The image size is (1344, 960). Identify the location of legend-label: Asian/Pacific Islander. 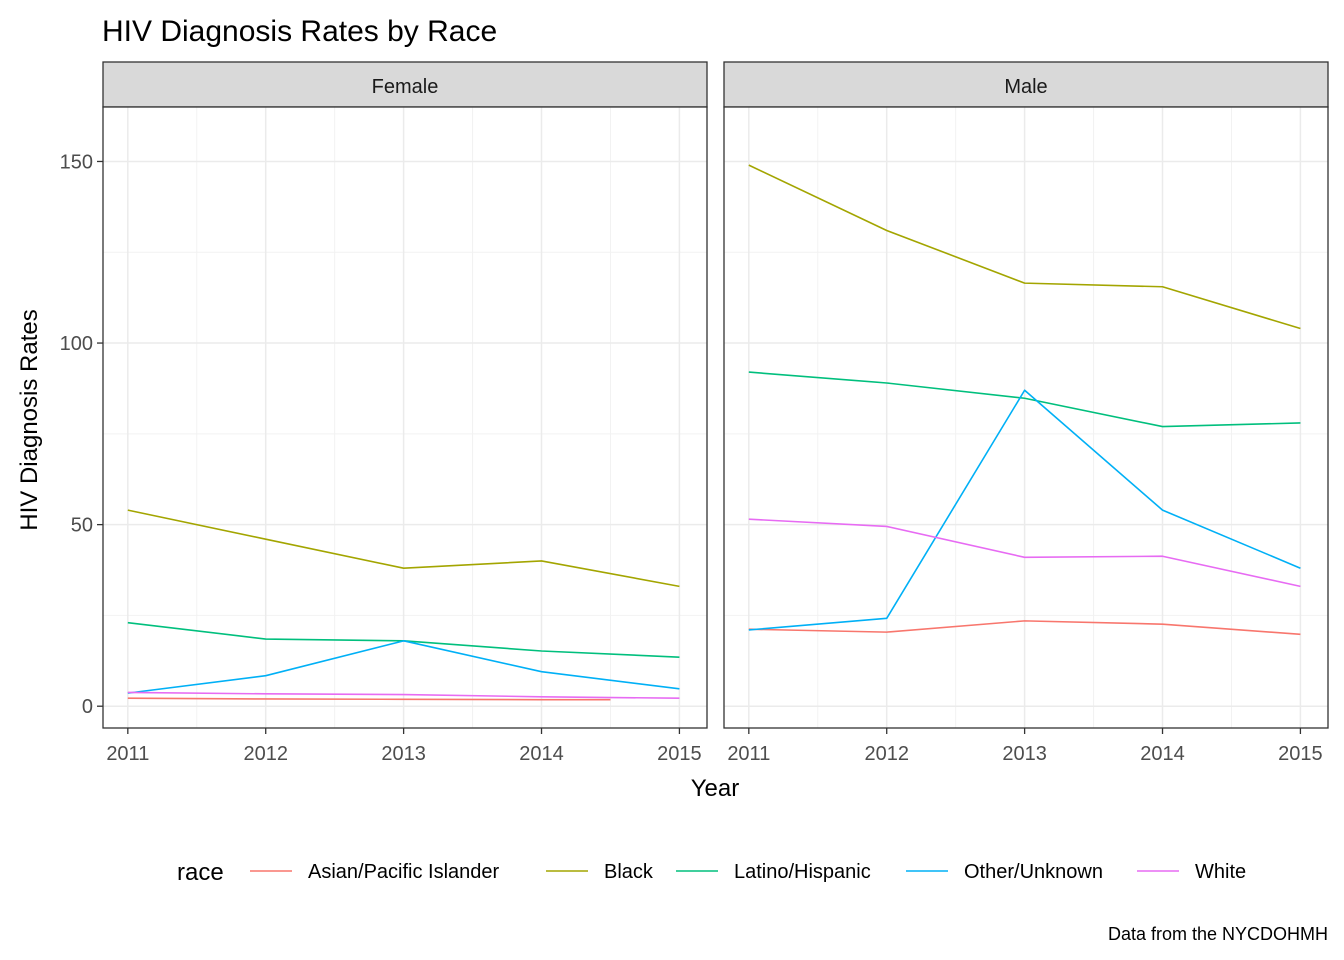
(404, 872).